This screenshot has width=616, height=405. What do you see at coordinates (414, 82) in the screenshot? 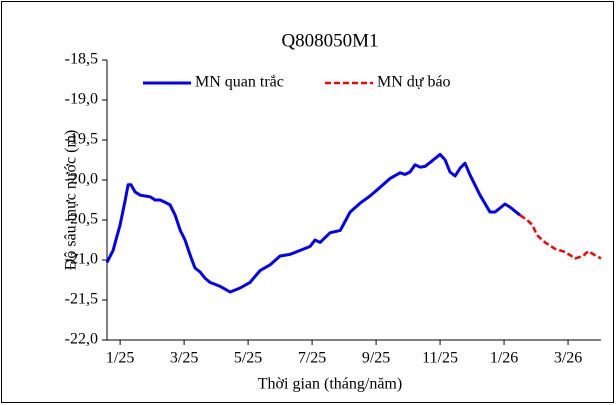
I see `legend-label: MN dự báo` at bounding box center [414, 82].